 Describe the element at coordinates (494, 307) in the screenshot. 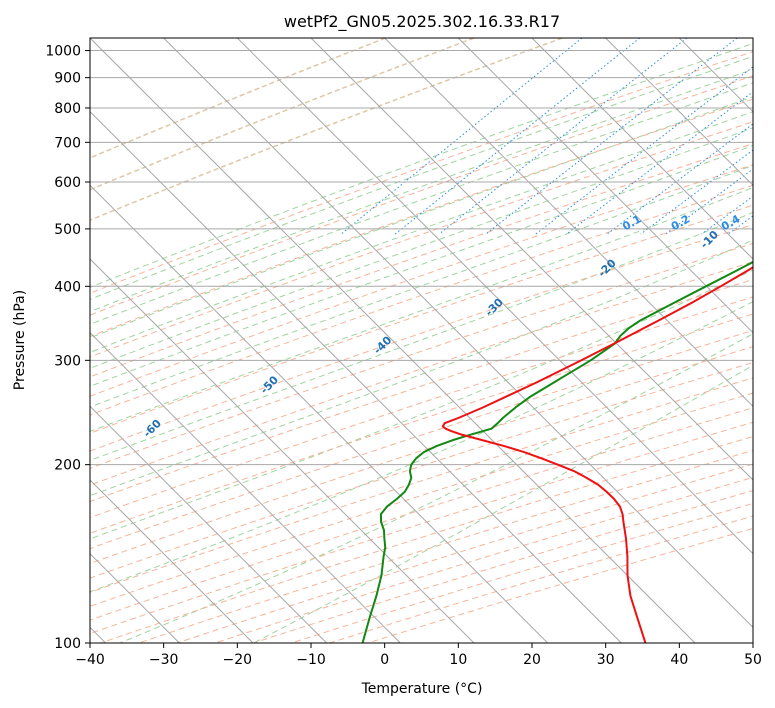

I see `isotherm-label: -30` at that location.